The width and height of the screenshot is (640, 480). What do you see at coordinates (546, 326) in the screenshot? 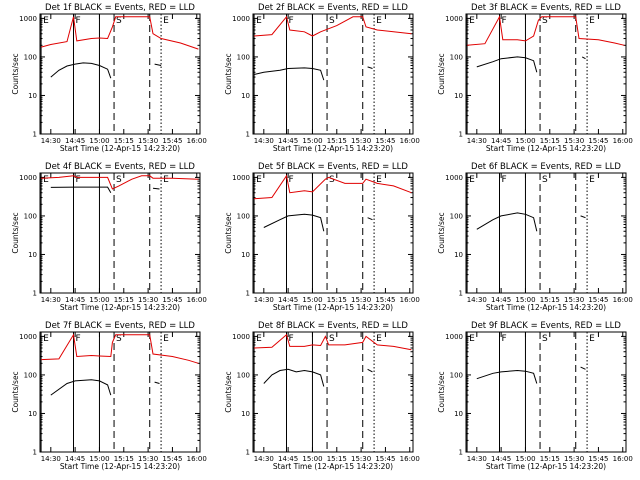
I see `panel-title: Det 9f BLACK = Events, RED = LLD` at bounding box center [546, 326].